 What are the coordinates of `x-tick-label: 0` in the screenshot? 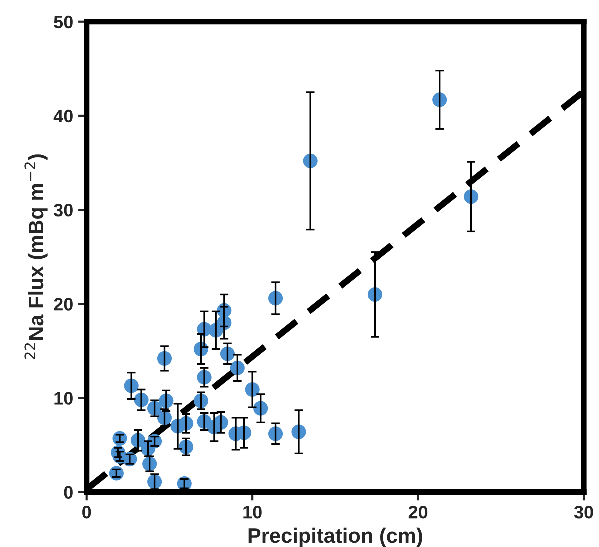 It's located at (87, 512).